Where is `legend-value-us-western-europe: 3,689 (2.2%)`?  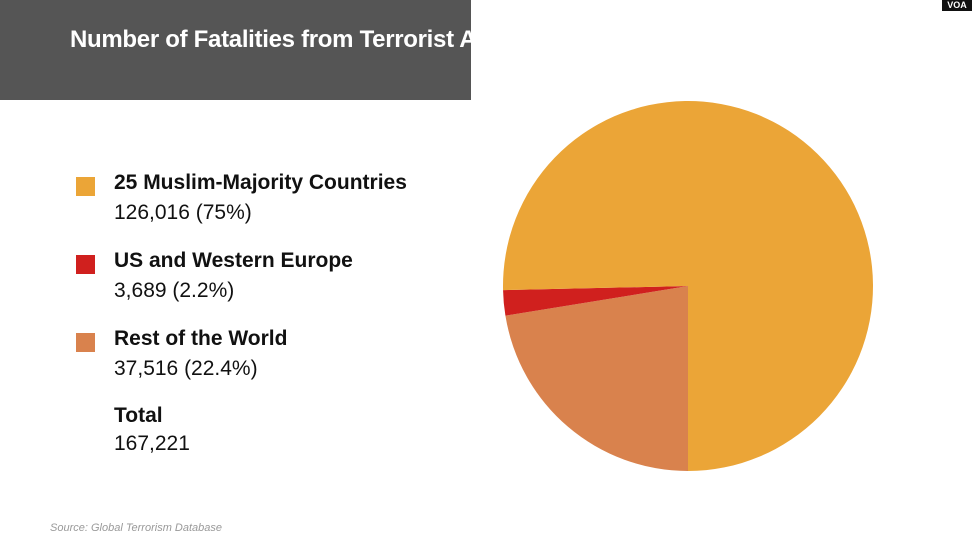 legend-value-us-western-europe: 3,689 (2.2%) is located at coordinates (174, 290).